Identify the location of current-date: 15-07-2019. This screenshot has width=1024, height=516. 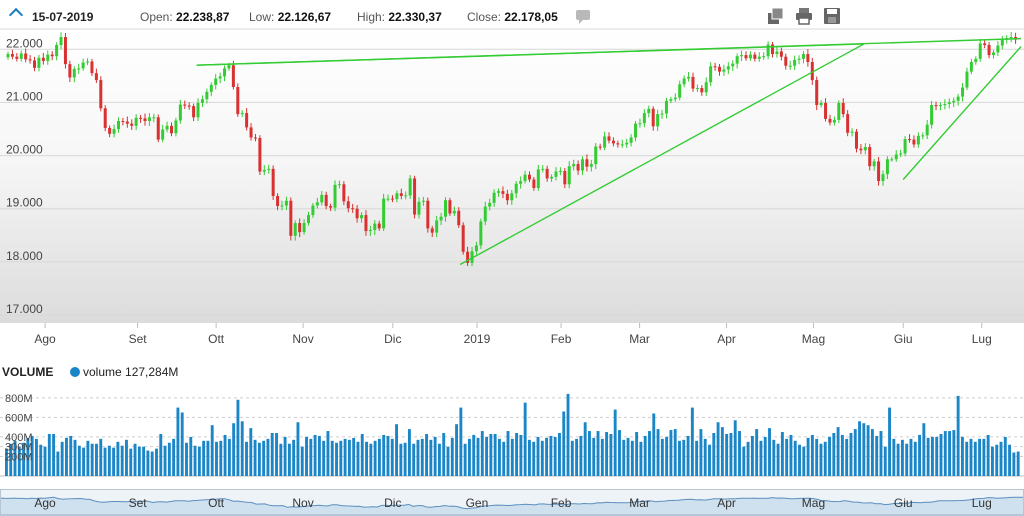
(63, 17).